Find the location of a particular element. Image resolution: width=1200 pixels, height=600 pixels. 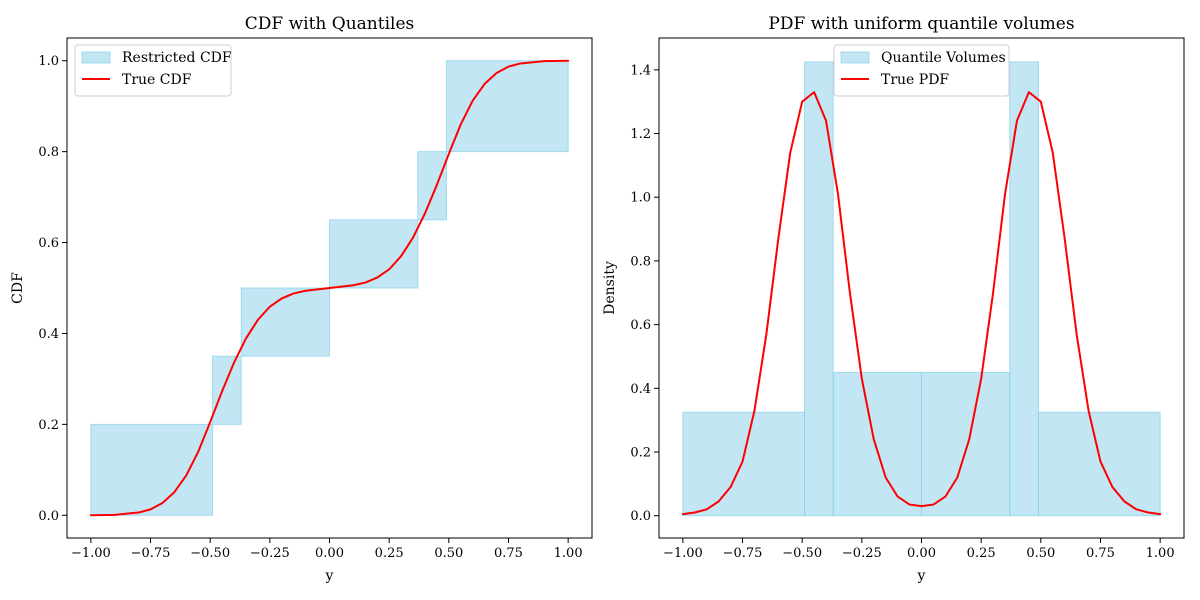

chart-title: CDF with Quantiles is located at coordinates (329, 24).